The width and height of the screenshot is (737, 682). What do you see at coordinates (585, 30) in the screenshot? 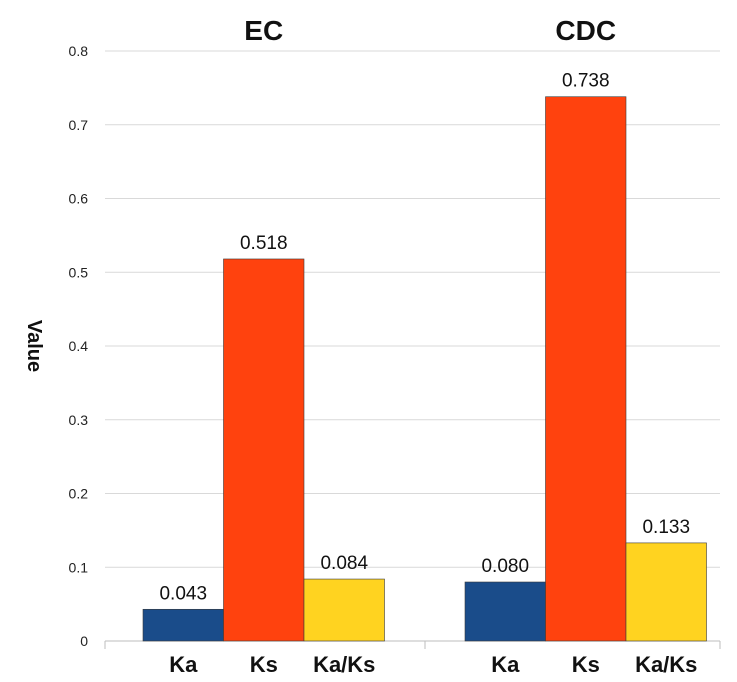
I see `group-title: CDC` at bounding box center [585, 30].